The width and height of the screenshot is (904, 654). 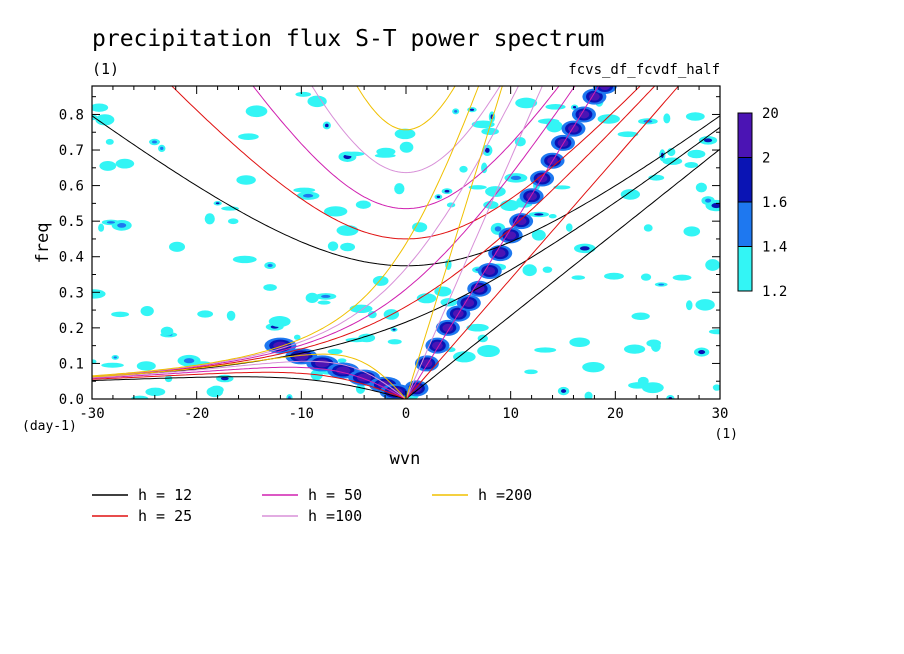 What do you see at coordinates (71, 115) in the screenshot?
I see `y-tick-label: 0.8` at bounding box center [71, 115].